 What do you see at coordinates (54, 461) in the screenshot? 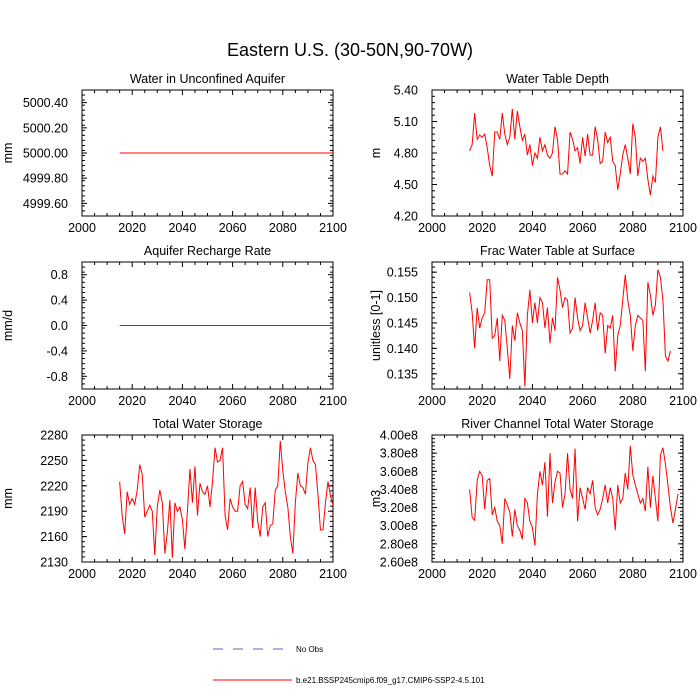
I see `y-tick-label: 2250` at bounding box center [54, 461].